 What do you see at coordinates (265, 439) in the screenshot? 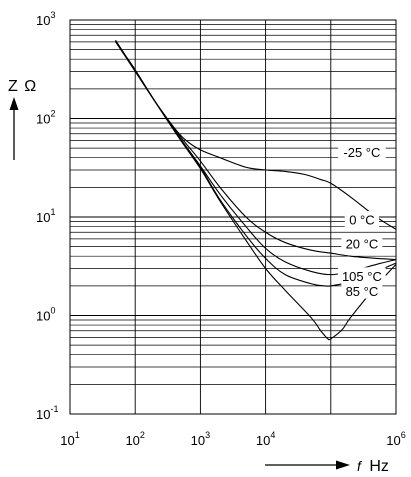
I see `x-tick-label: 10⁴` at bounding box center [265, 439].